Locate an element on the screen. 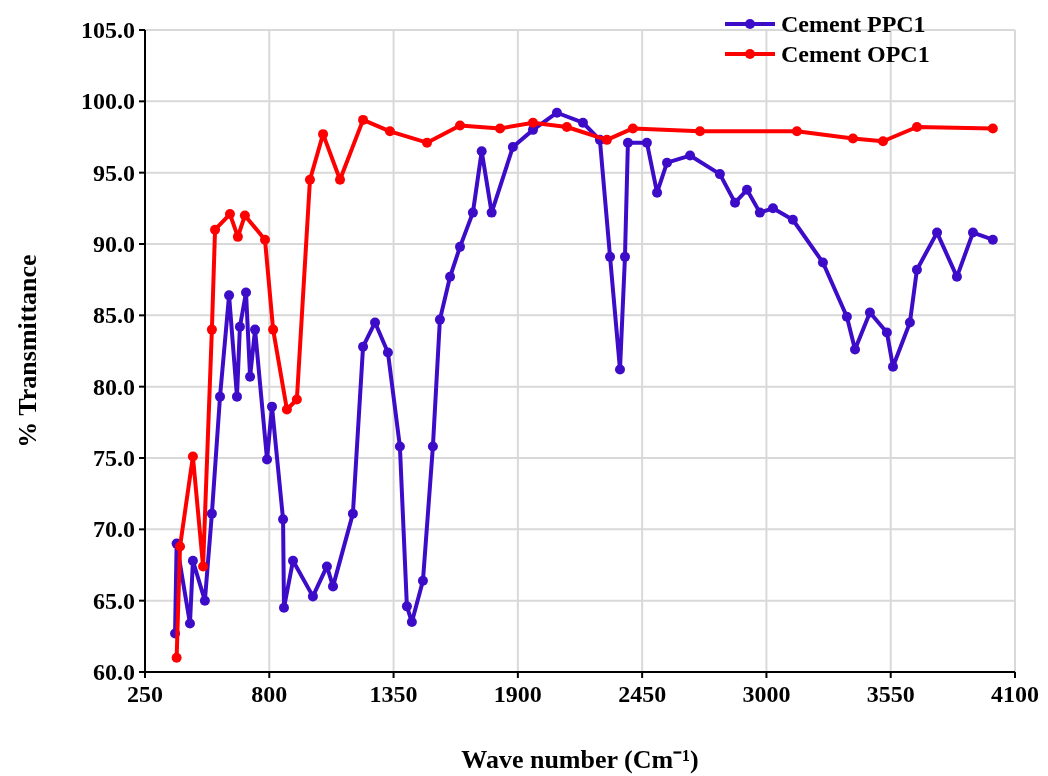 The width and height of the screenshot is (1048, 776). y-tick-label: 70.0 is located at coordinates (114, 529).